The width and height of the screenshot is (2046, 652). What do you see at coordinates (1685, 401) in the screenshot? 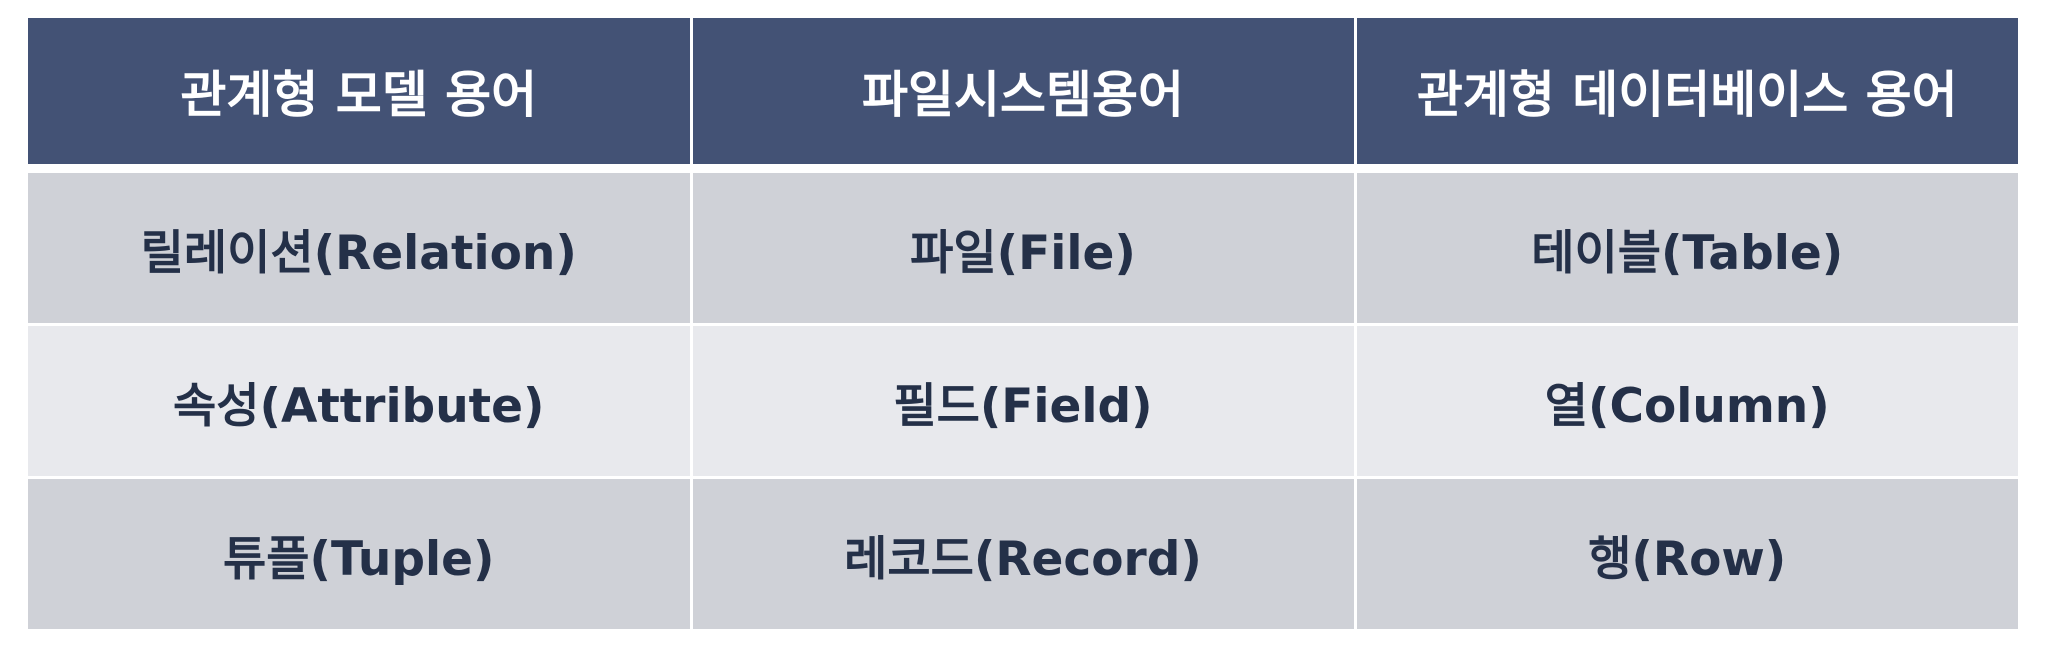
I see `table-cell: 열(Column)` at bounding box center [1685, 401].